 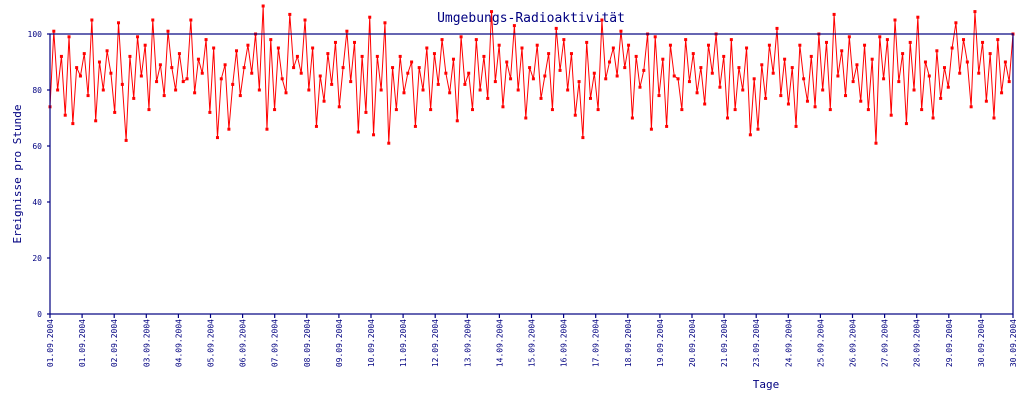 What do you see at coordinates (37, 90) in the screenshot?
I see `y-tick-label: 80` at bounding box center [37, 90].